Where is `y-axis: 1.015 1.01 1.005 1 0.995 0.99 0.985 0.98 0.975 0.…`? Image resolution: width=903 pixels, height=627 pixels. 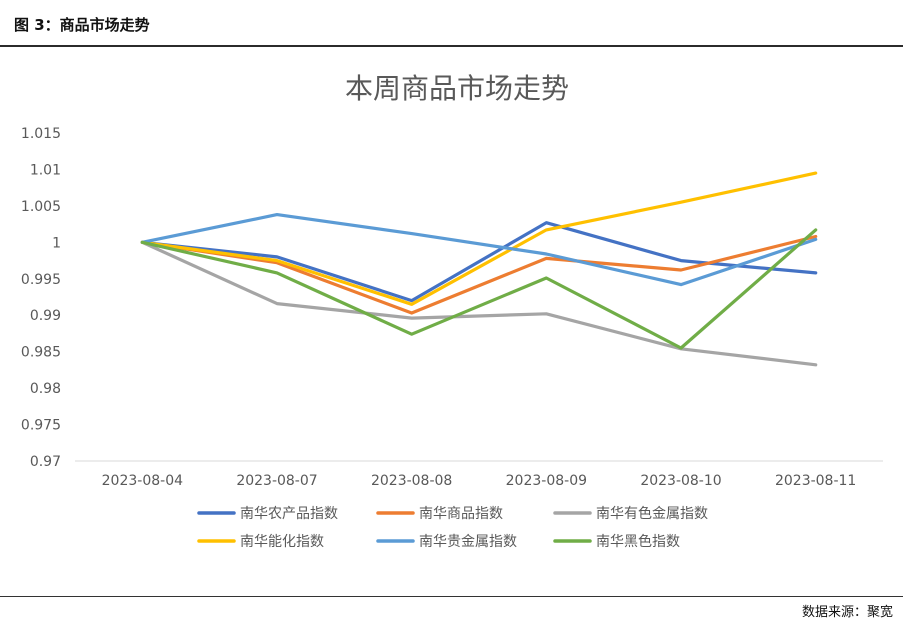
y-axis: 1.015 1.01 1.005 1 0.995 0.99 0.985 0.98 0.975 0.… is located at coordinates (41, 298).